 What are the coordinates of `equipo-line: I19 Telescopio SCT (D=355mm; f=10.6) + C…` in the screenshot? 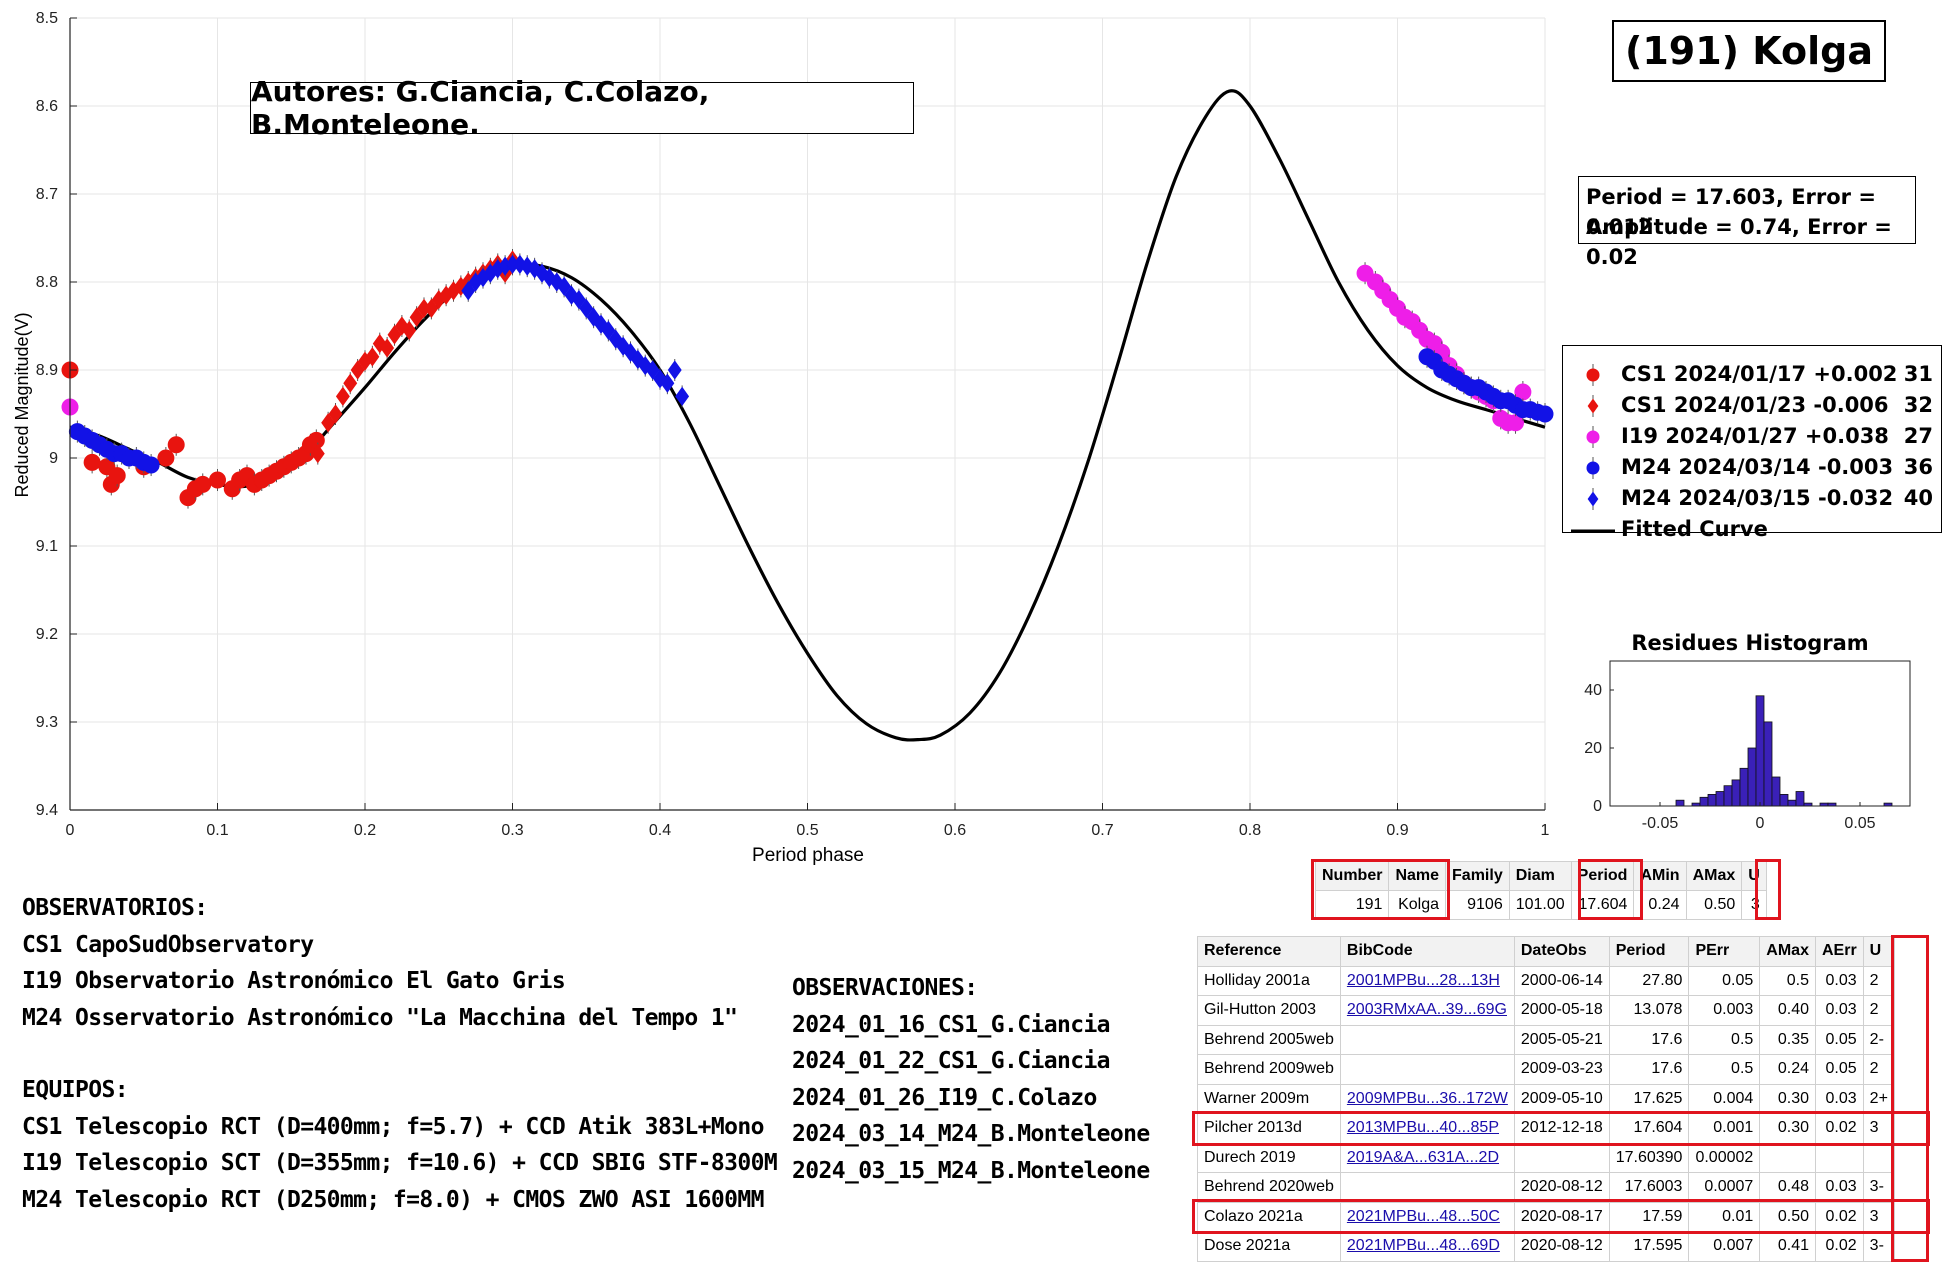 It's located at (400, 1163).